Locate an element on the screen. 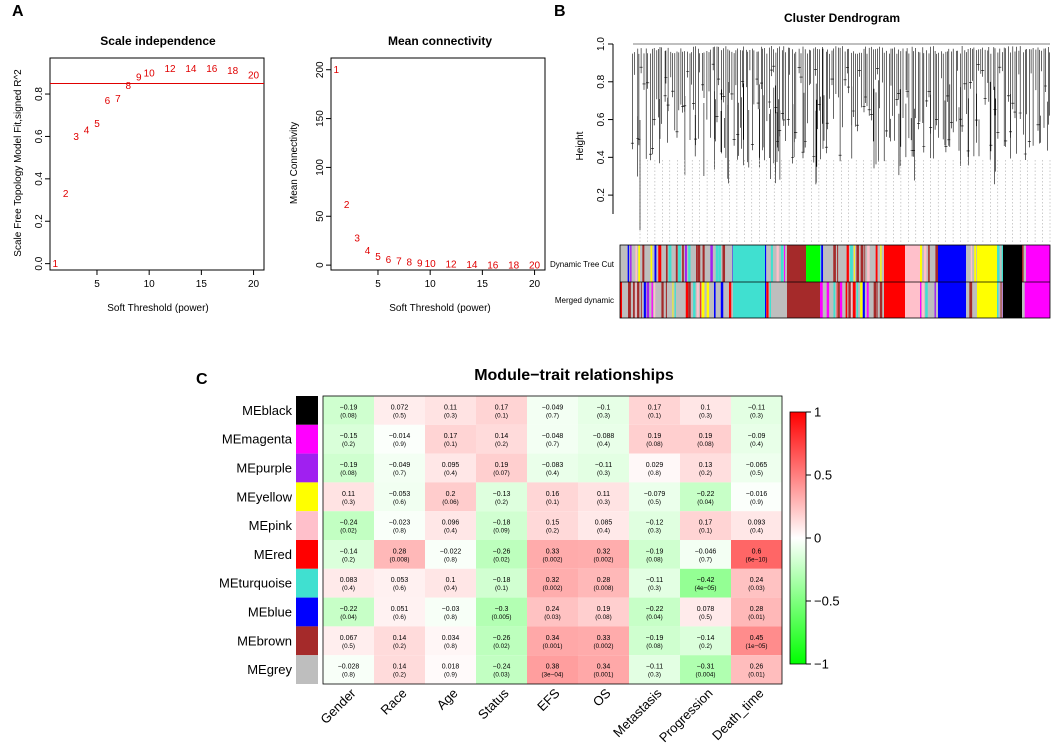 The width and height of the screenshot is (1053, 744). cell-correlation: 0.1 is located at coordinates (451, 580).